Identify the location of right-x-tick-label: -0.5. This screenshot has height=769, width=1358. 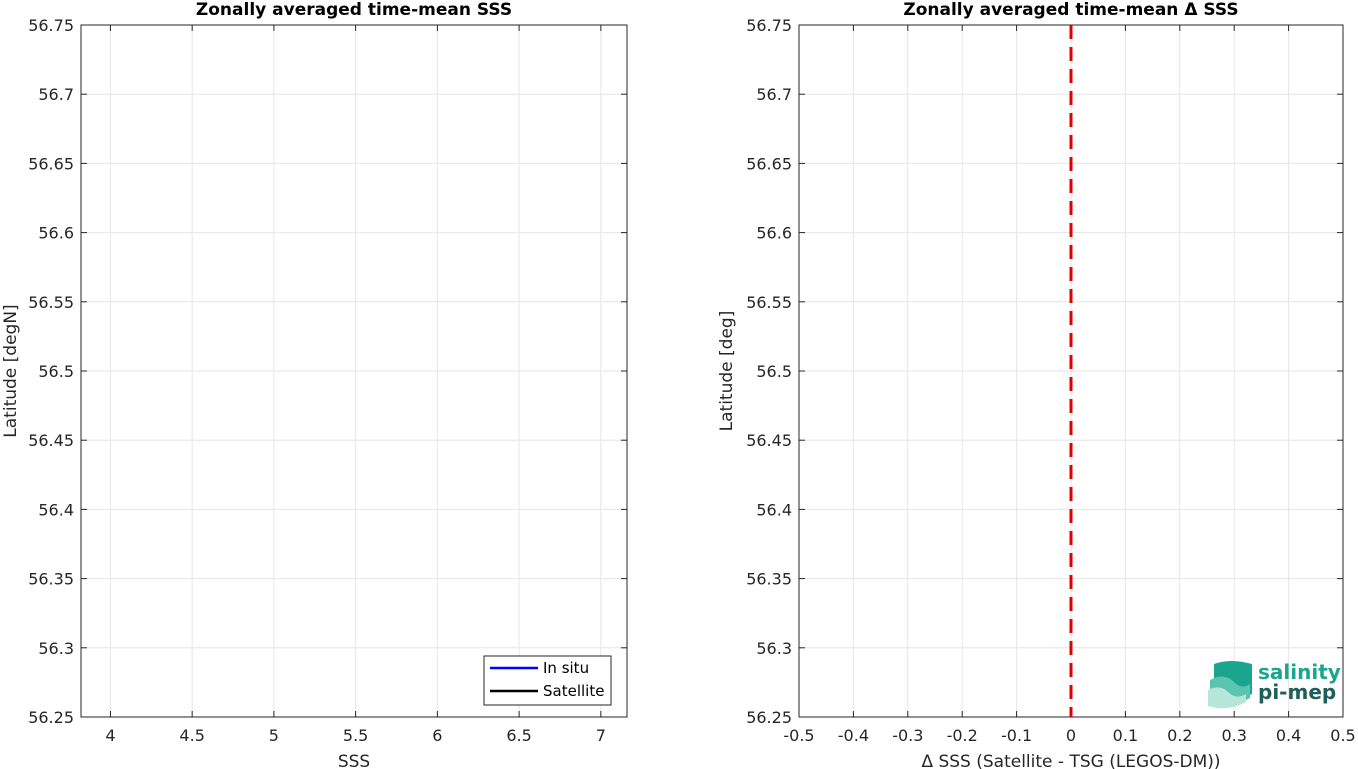
(798, 735).